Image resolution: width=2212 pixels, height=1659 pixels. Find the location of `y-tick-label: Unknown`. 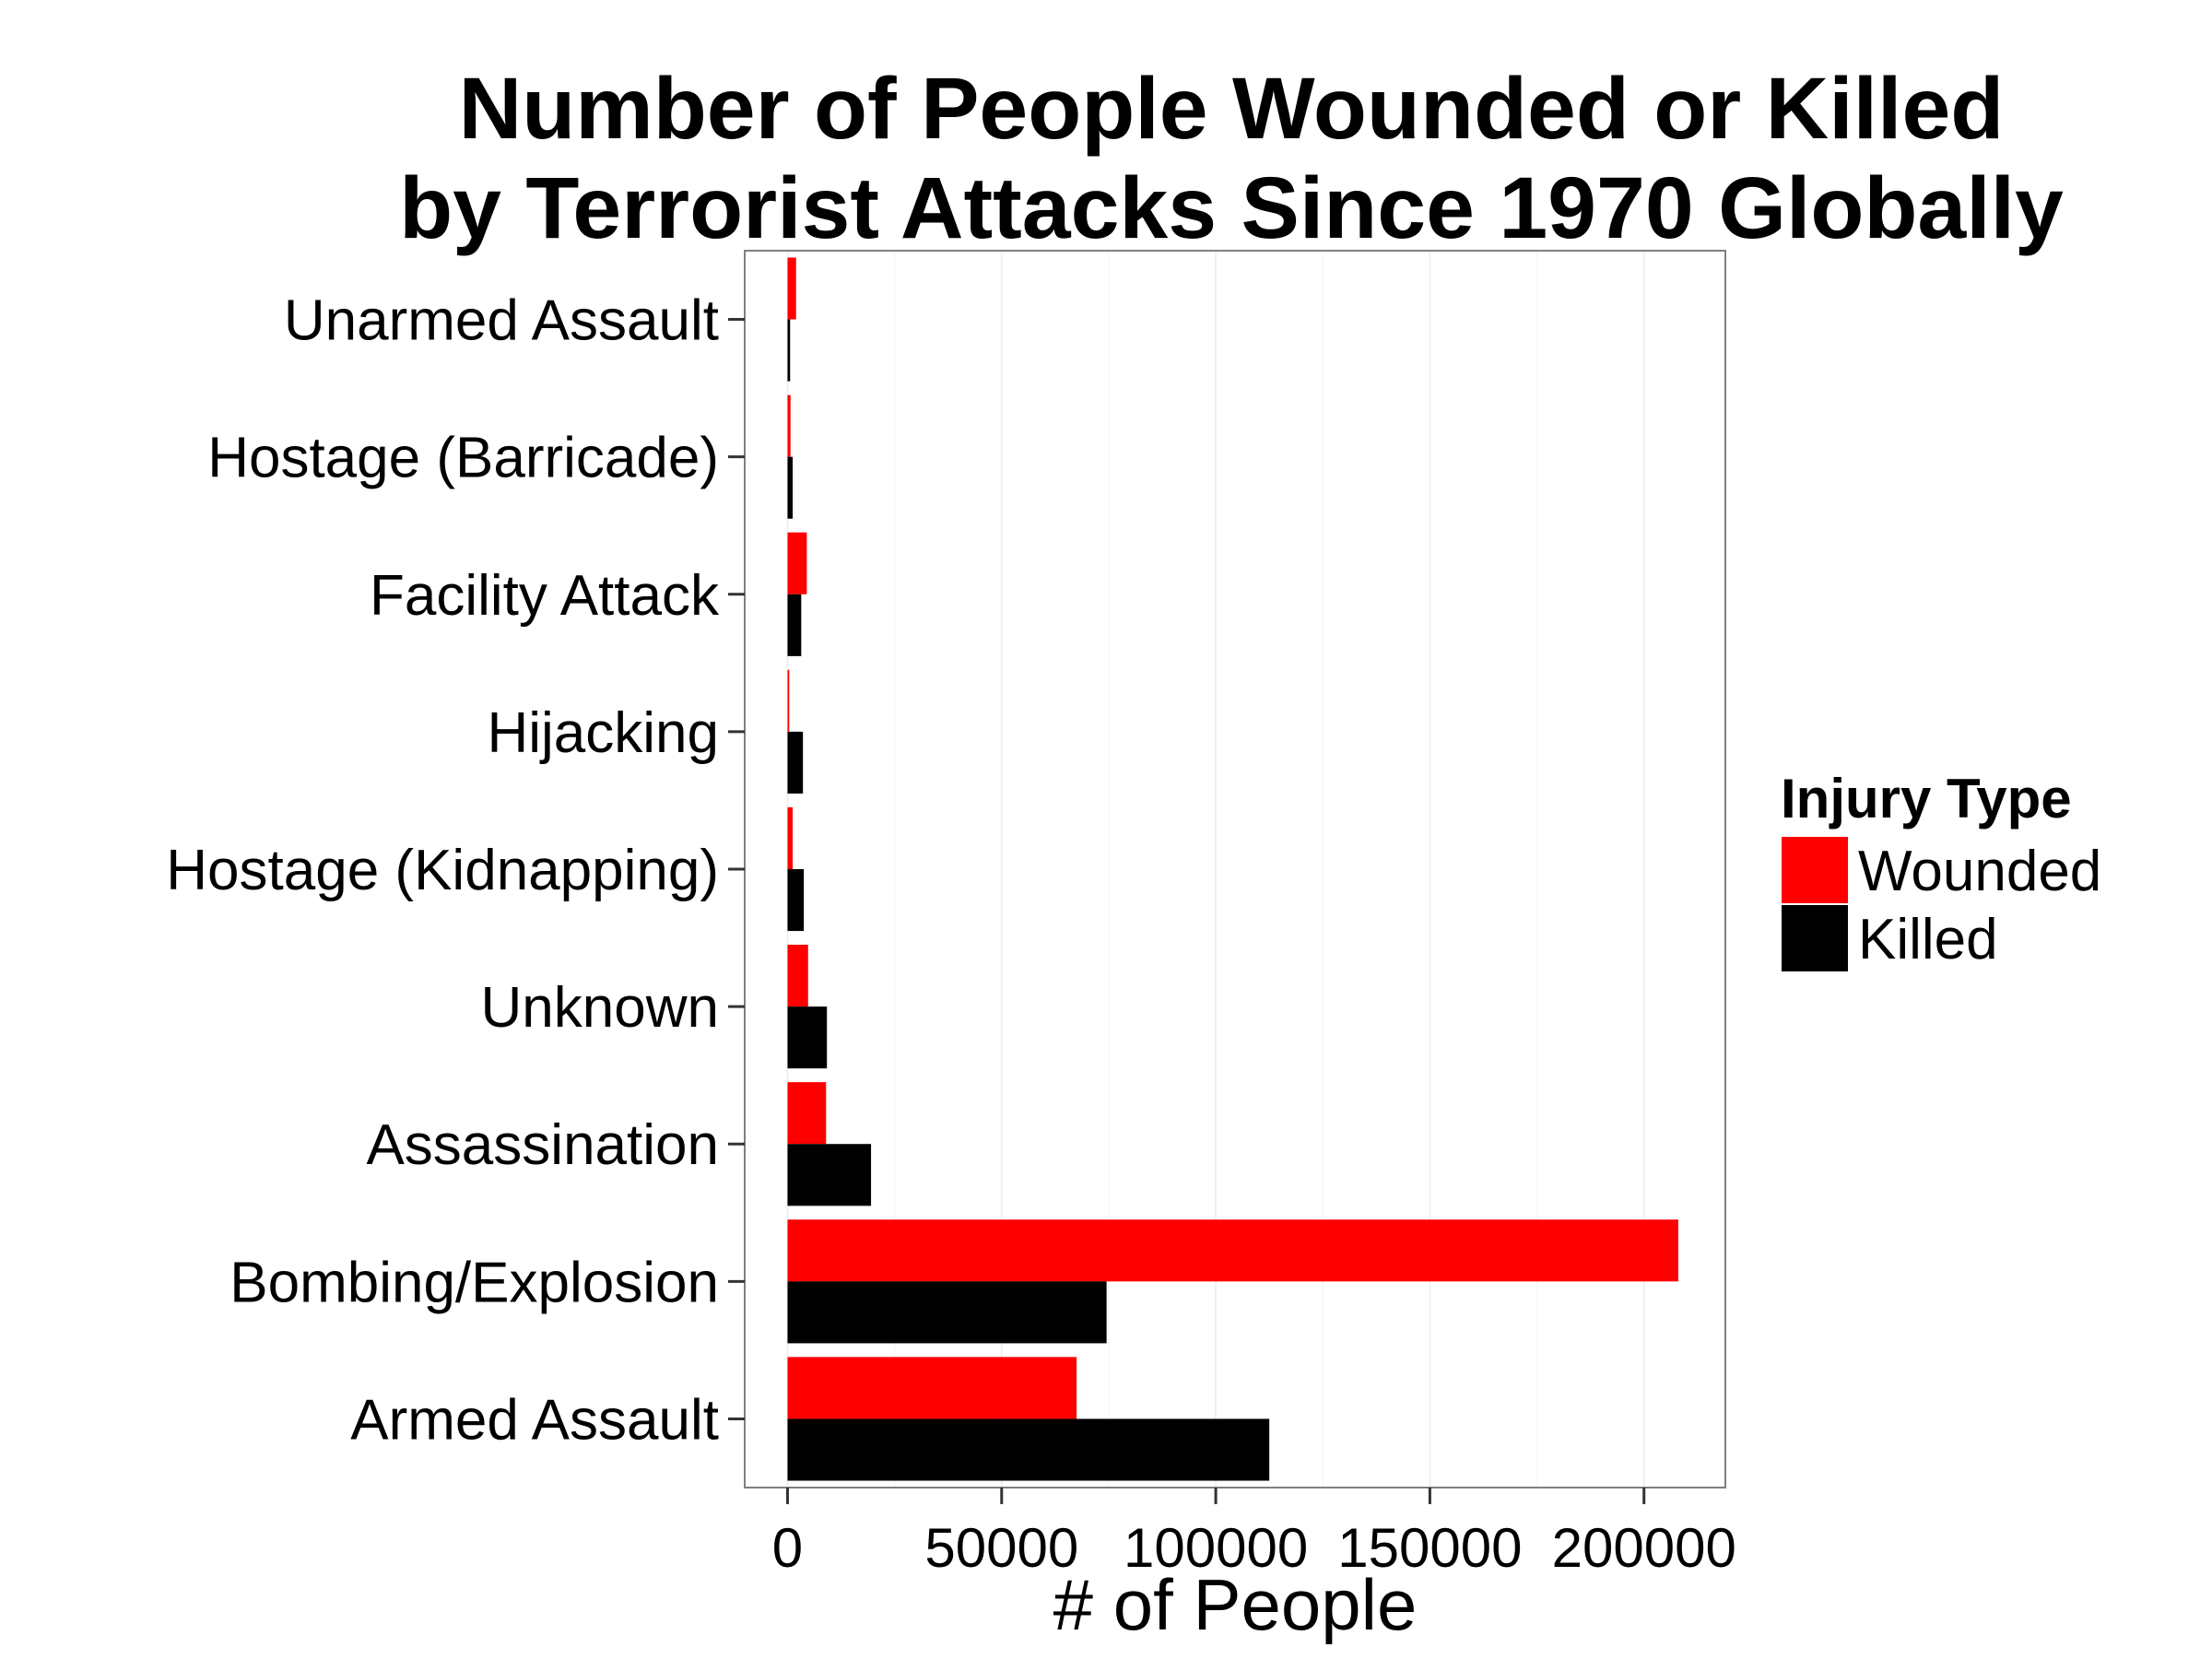

y-tick-label: Unknown is located at coordinates (600, 1008).